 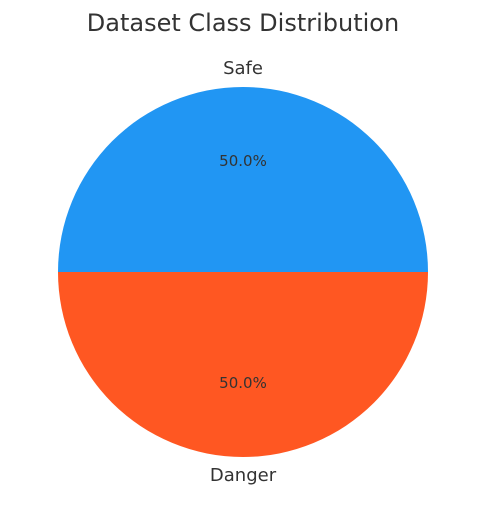 I want to click on slice-label-danger: Danger, so click(x=243, y=475).